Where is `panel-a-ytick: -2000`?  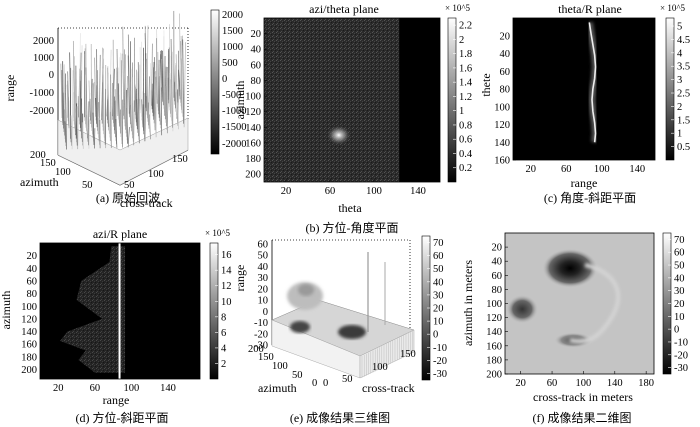
panel-a-ytick: -2000 is located at coordinates (42, 111).